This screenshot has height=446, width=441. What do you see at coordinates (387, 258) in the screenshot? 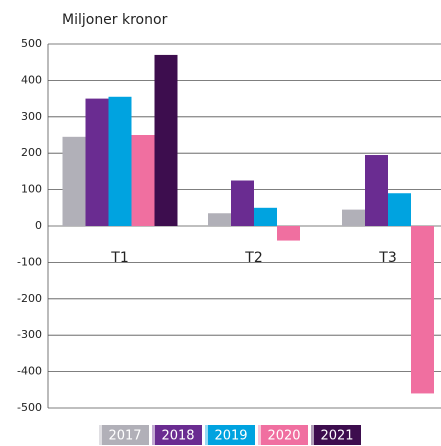
I see `x-tick-label: T3` at bounding box center [387, 258].